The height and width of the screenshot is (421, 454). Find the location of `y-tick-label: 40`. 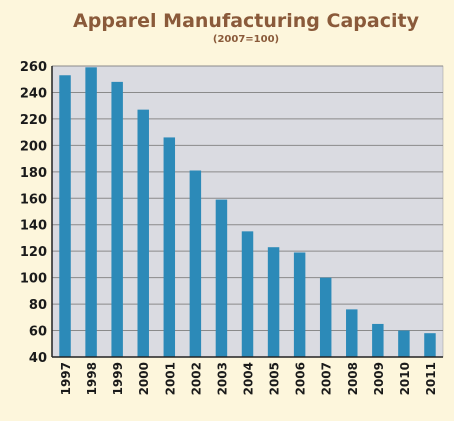

y-tick-label: 40 is located at coordinates (38, 358).